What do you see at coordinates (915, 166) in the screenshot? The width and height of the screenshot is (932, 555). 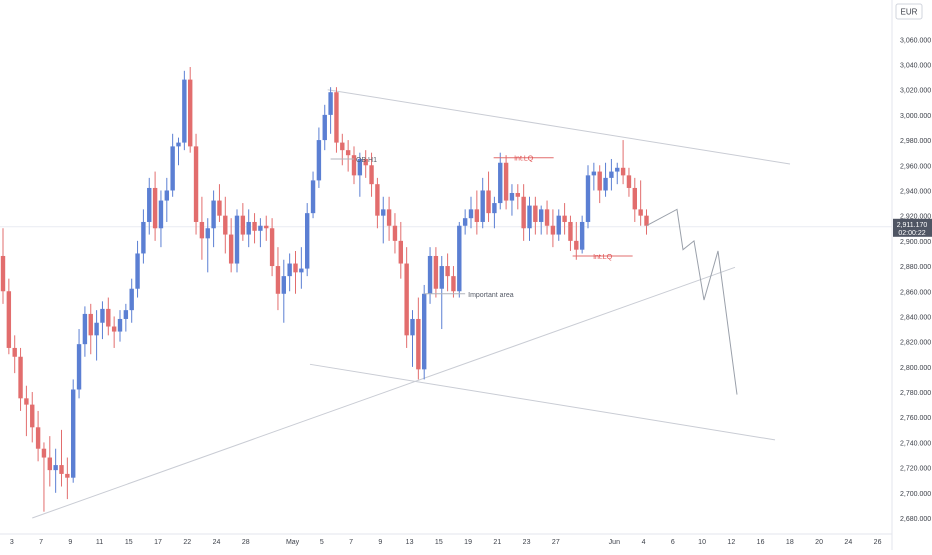 I see `y-tick-label: 2,960.000` at bounding box center [915, 166].